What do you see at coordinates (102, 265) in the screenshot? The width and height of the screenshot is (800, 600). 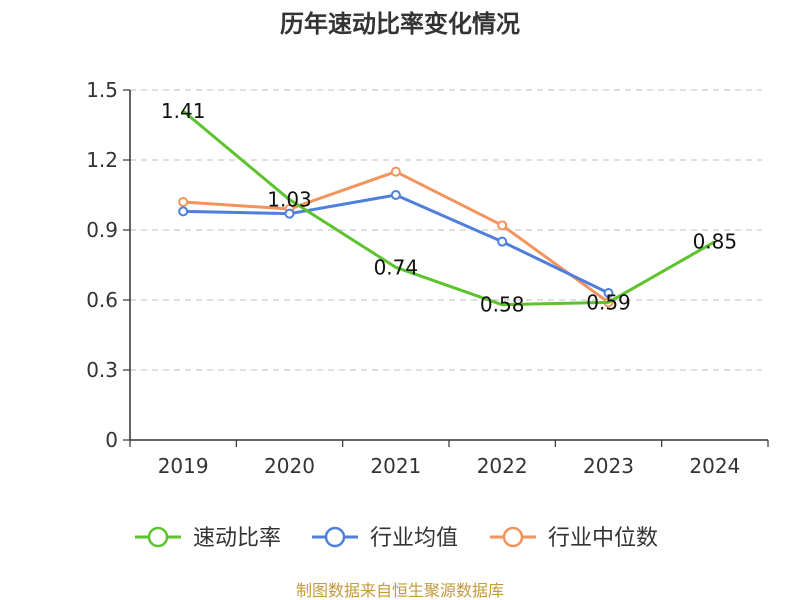 I see `y-tick-labels: 0 0.3 0.6 0.9 1.2 1.5` at bounding box center [102, 265].